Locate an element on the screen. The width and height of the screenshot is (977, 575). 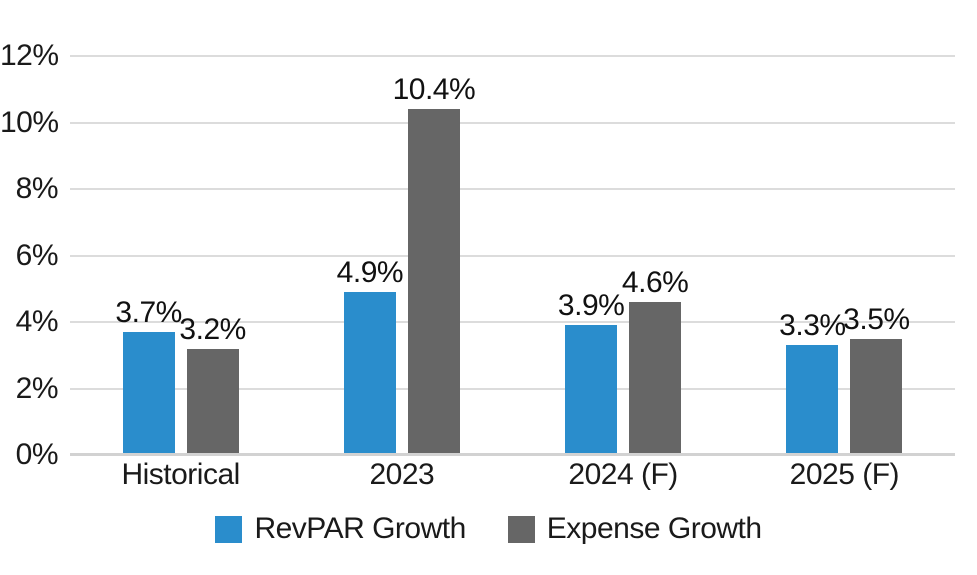
gridline-2% is located at coordinates (512, 388).